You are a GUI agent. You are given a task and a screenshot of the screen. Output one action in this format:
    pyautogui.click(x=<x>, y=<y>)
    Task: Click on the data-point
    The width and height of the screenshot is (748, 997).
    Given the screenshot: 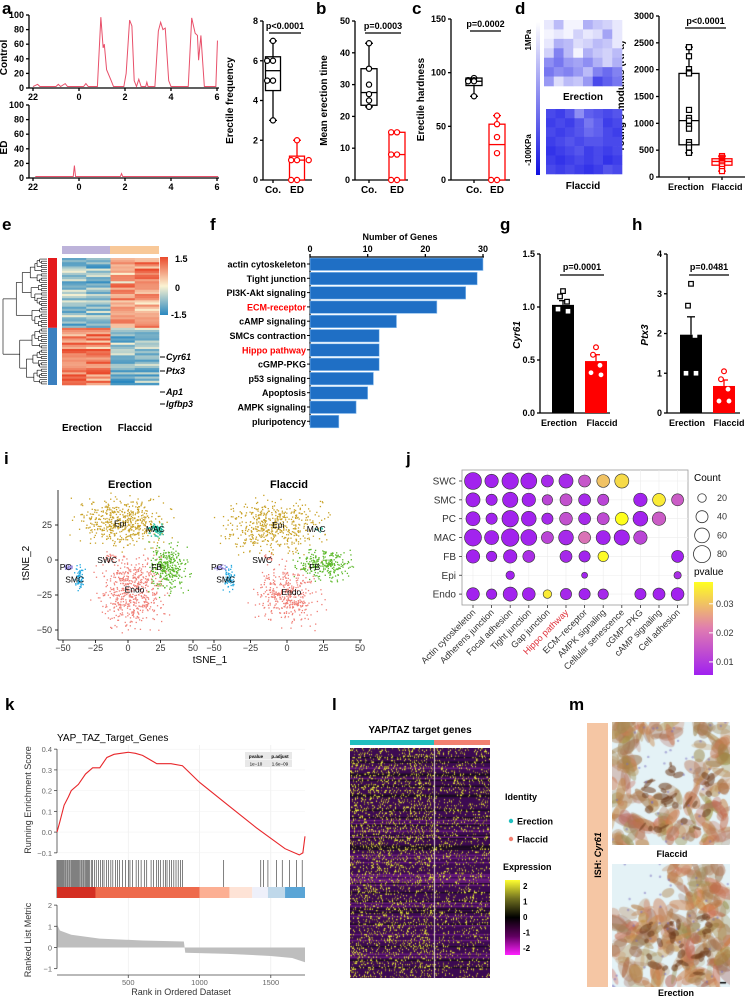 What is the action you would take?
    pyautogui.click(x=391, y=132)
    